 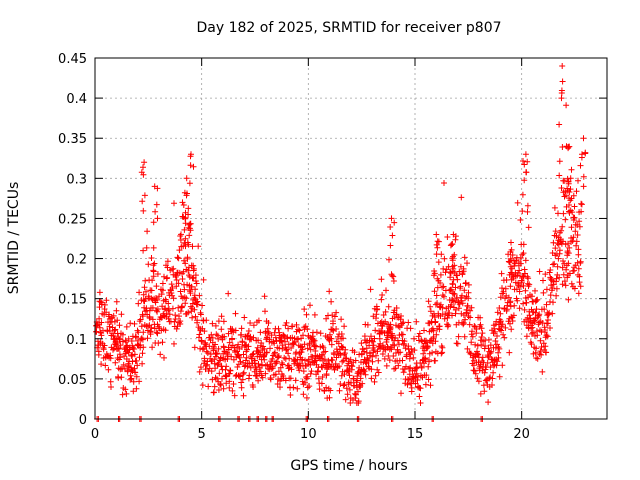 What do you see at coordinates (95, 434) in the screenshot?
I see `x-tick-label: 0` at bounding box center [95, 434].